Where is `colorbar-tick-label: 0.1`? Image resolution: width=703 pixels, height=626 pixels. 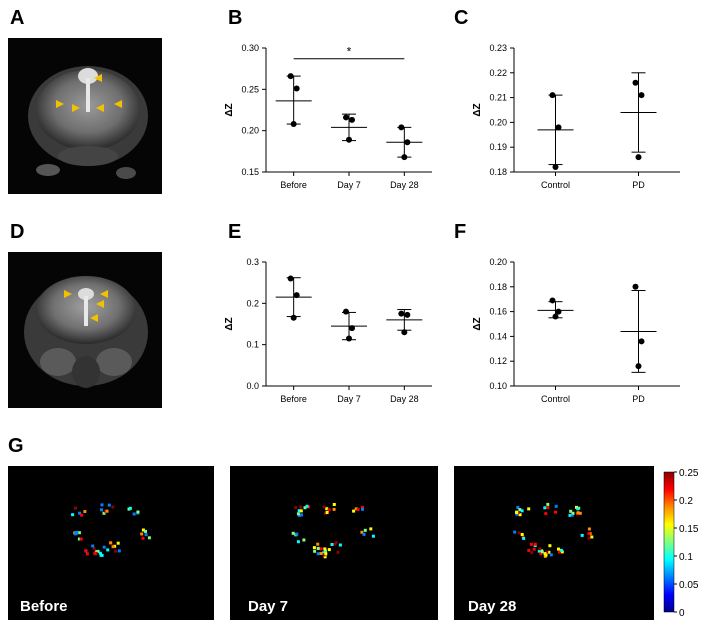
colorbar-tick-label: 0.1 is located at coordinates (686, 557).